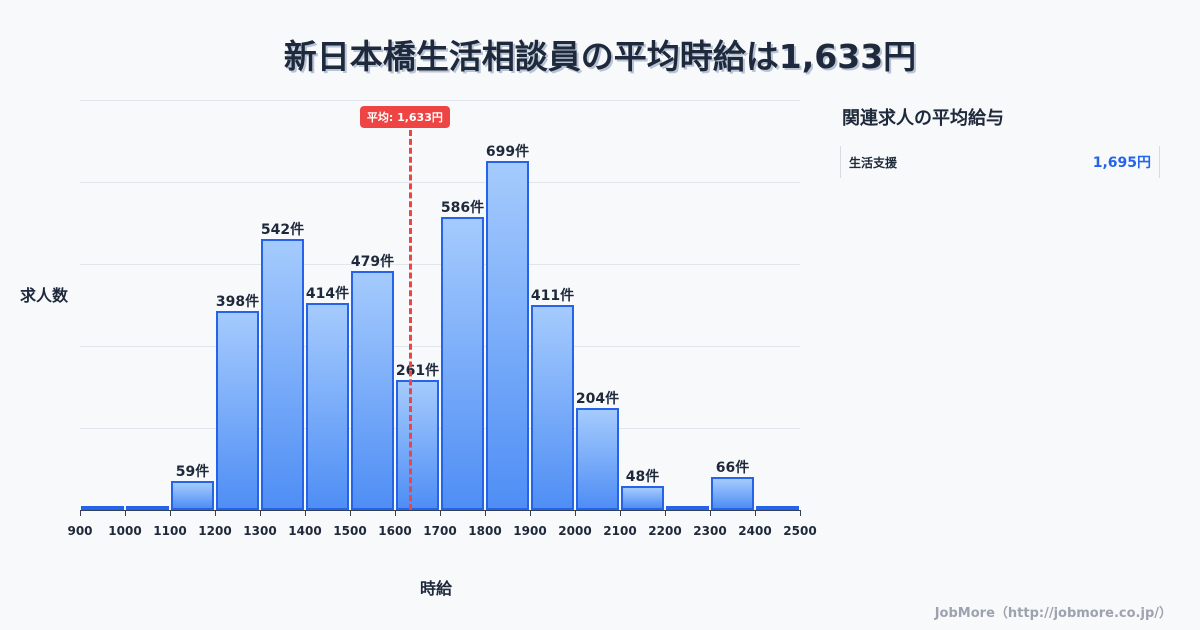  I want to click on footer-credit: JobMore（http://jobmore.co.jp/）, so click(1053, 613).